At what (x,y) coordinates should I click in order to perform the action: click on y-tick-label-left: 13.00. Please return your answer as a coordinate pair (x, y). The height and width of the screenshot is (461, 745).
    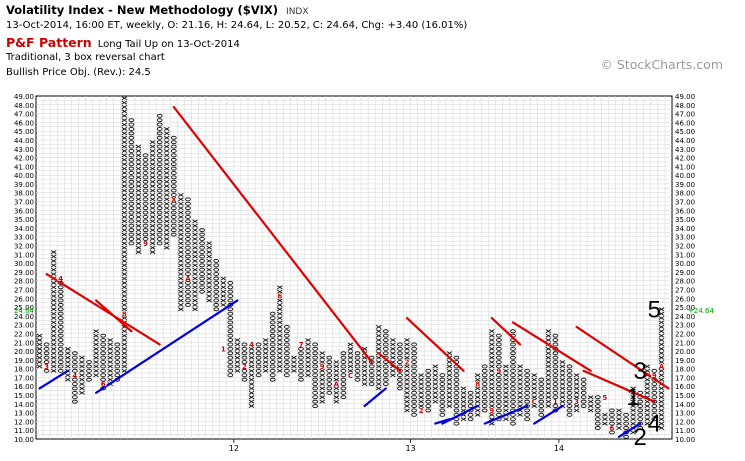
    Looking at the image, I should click on (24, 414).